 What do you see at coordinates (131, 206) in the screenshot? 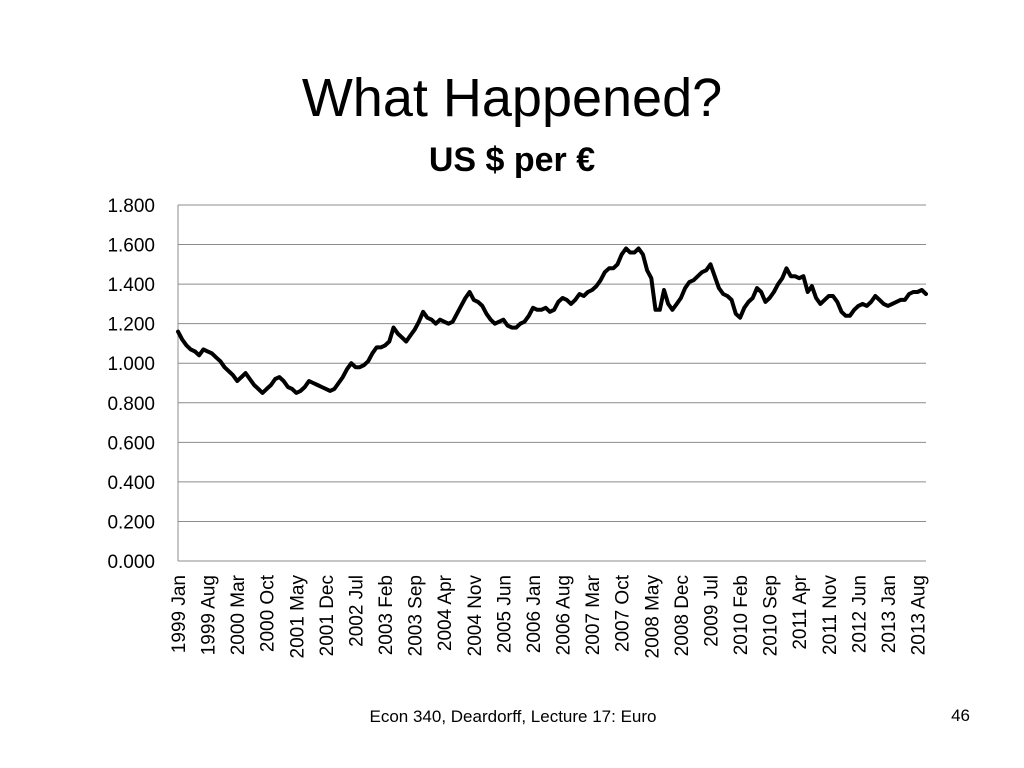
I see `y-tick-label: 1.800` at bounding box center [131, 206].